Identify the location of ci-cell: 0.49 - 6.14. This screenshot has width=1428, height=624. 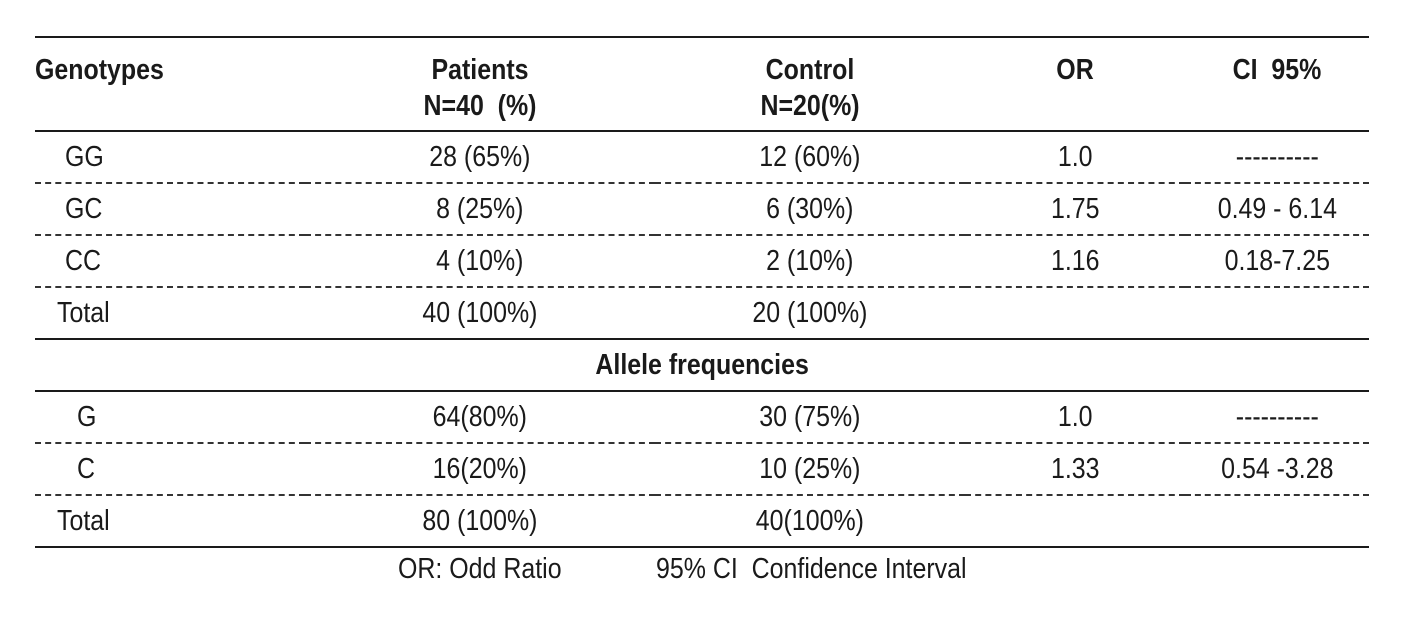
(1277, 209).